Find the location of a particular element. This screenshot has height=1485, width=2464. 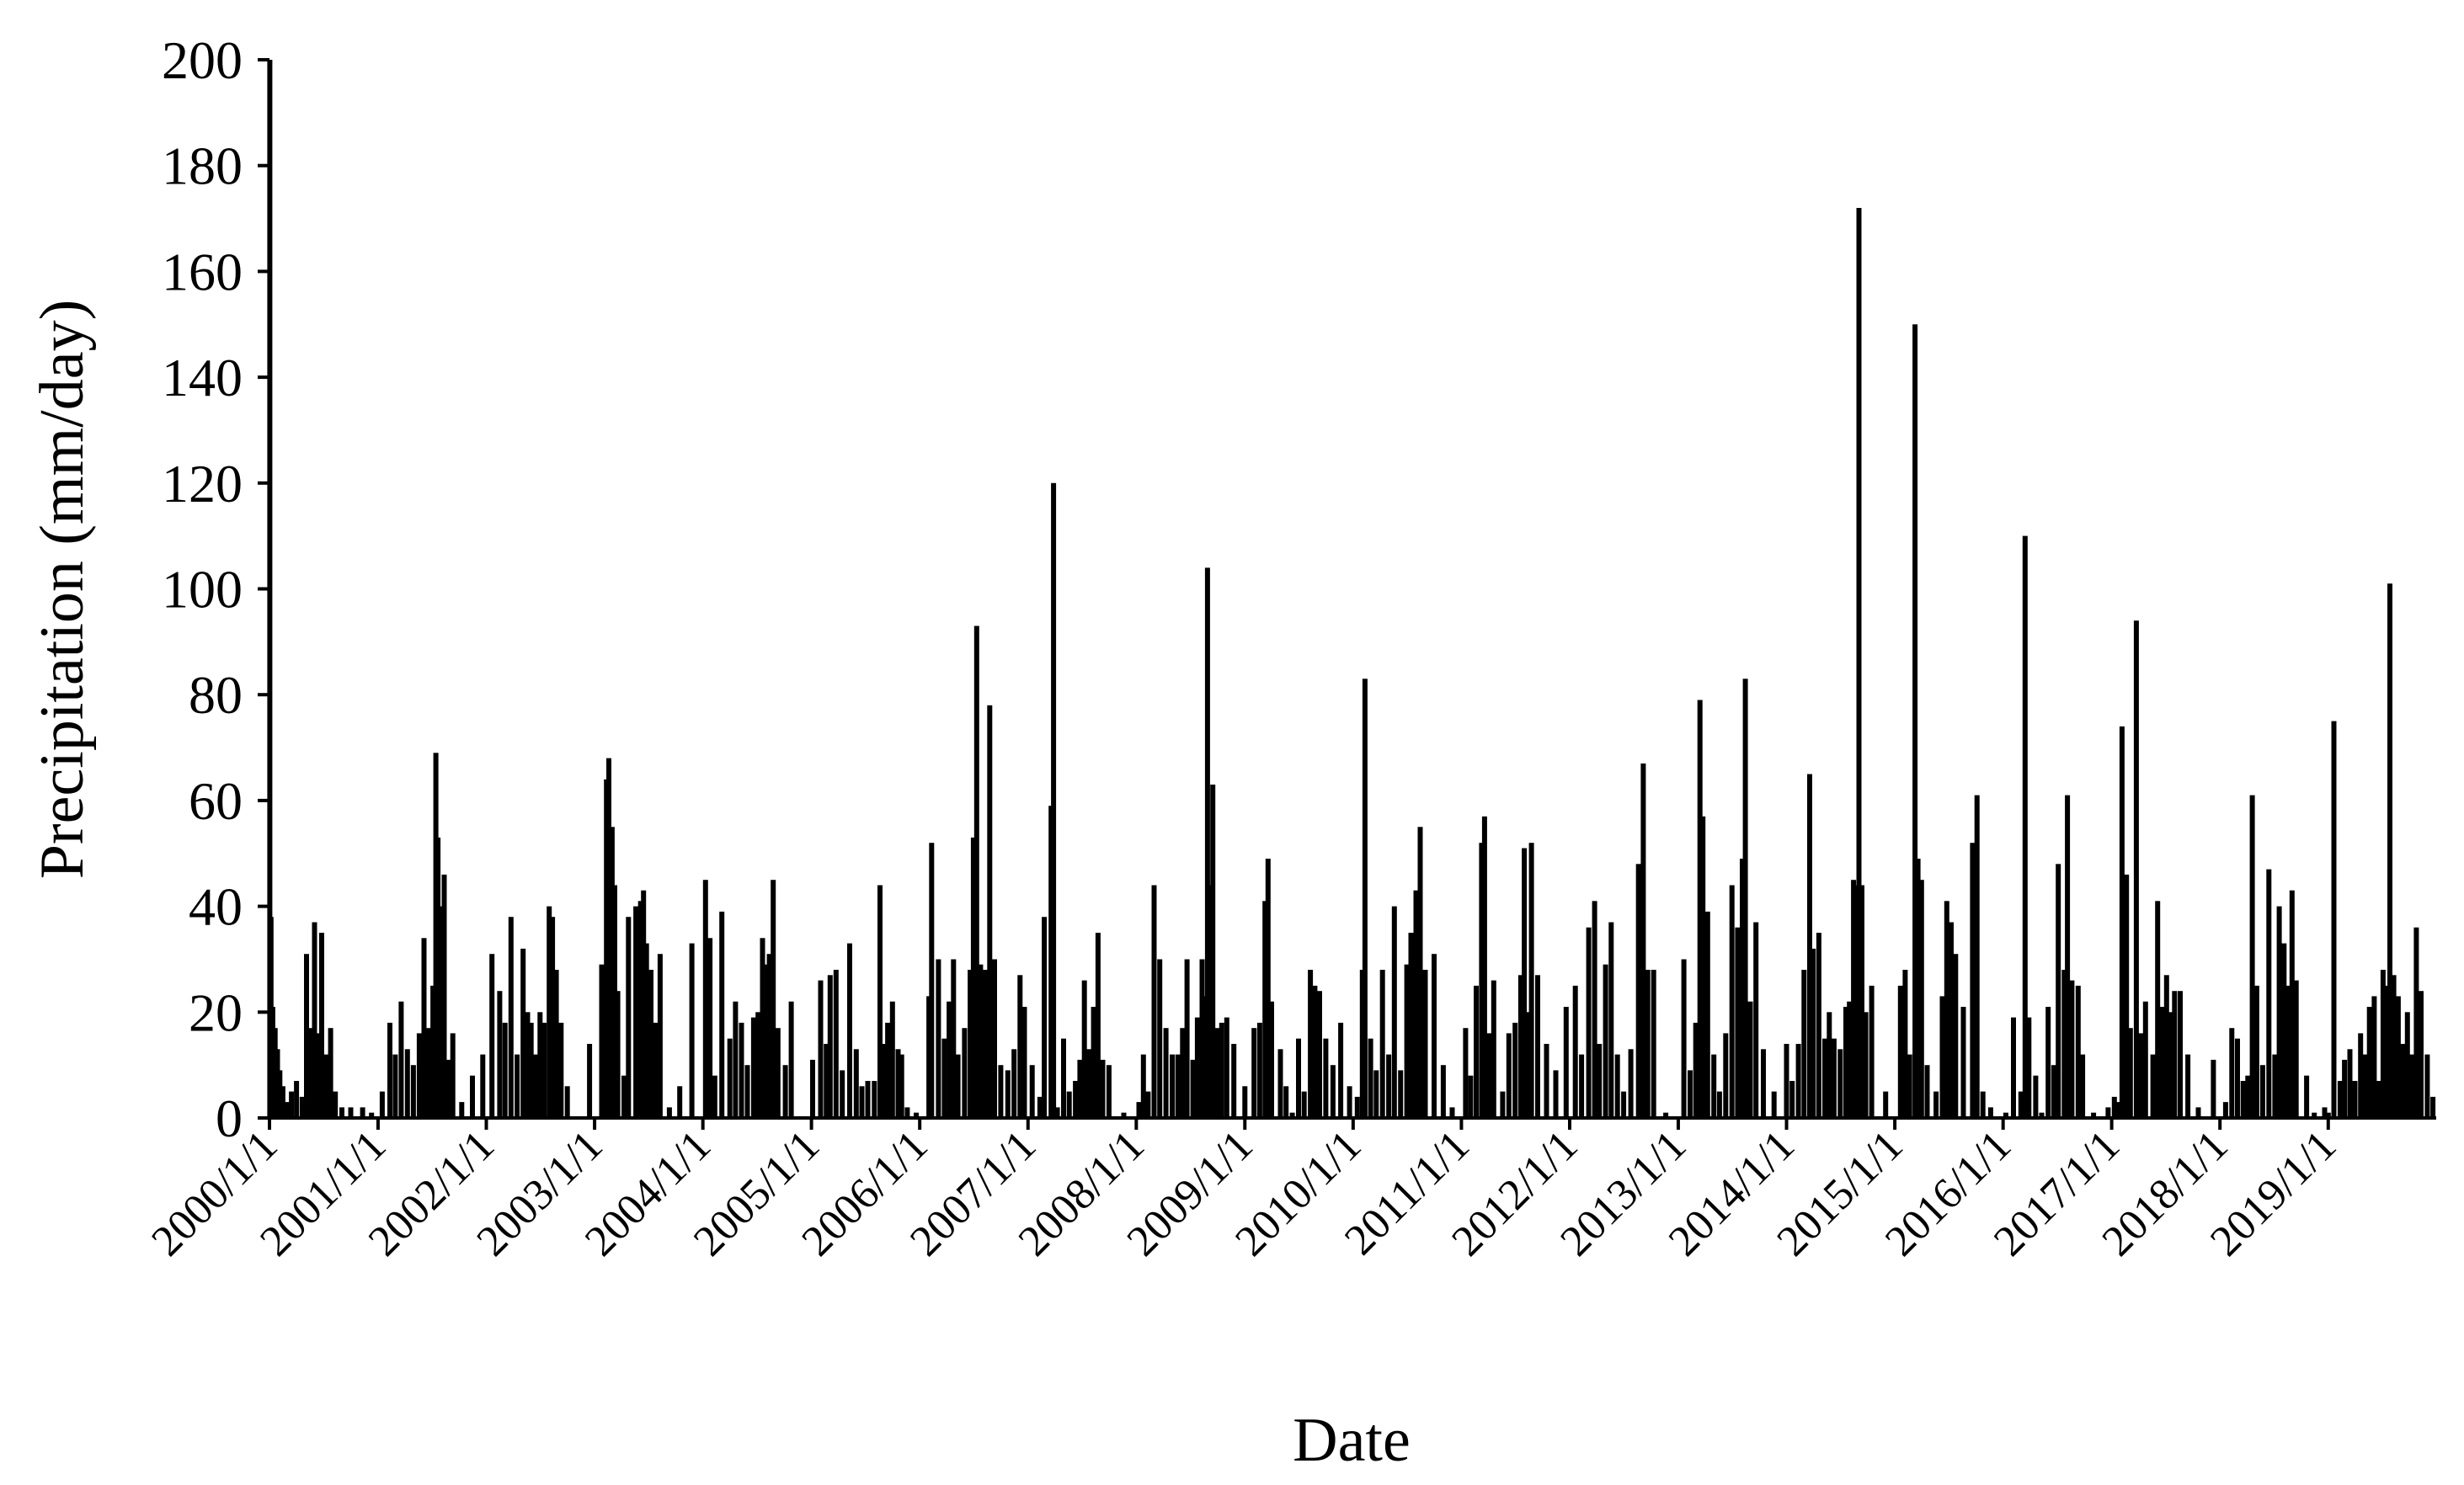

y-tick-label: 160 is located at coordinates (202, 272).